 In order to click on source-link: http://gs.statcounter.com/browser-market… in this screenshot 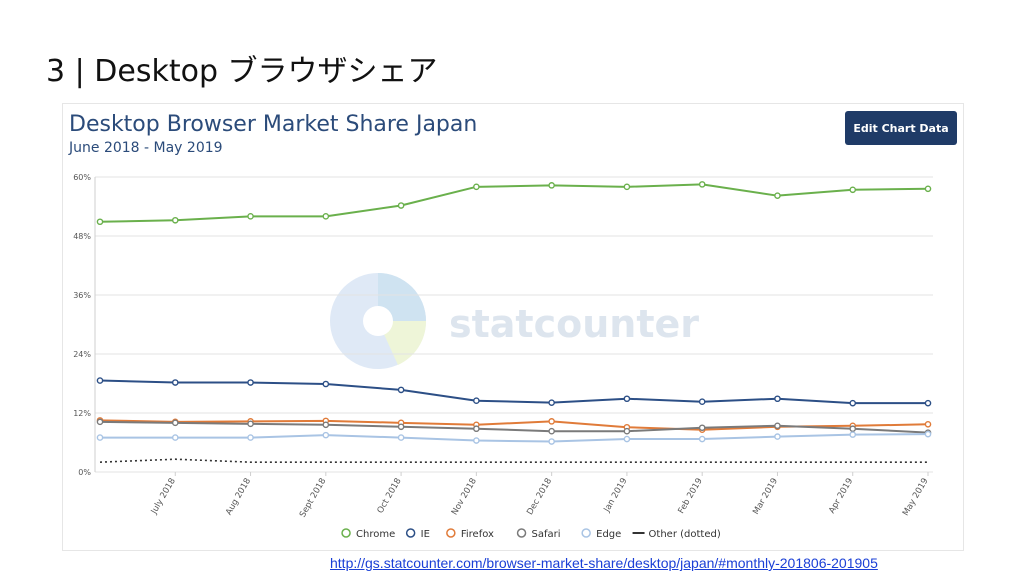, I will do `click(604, 563)`.